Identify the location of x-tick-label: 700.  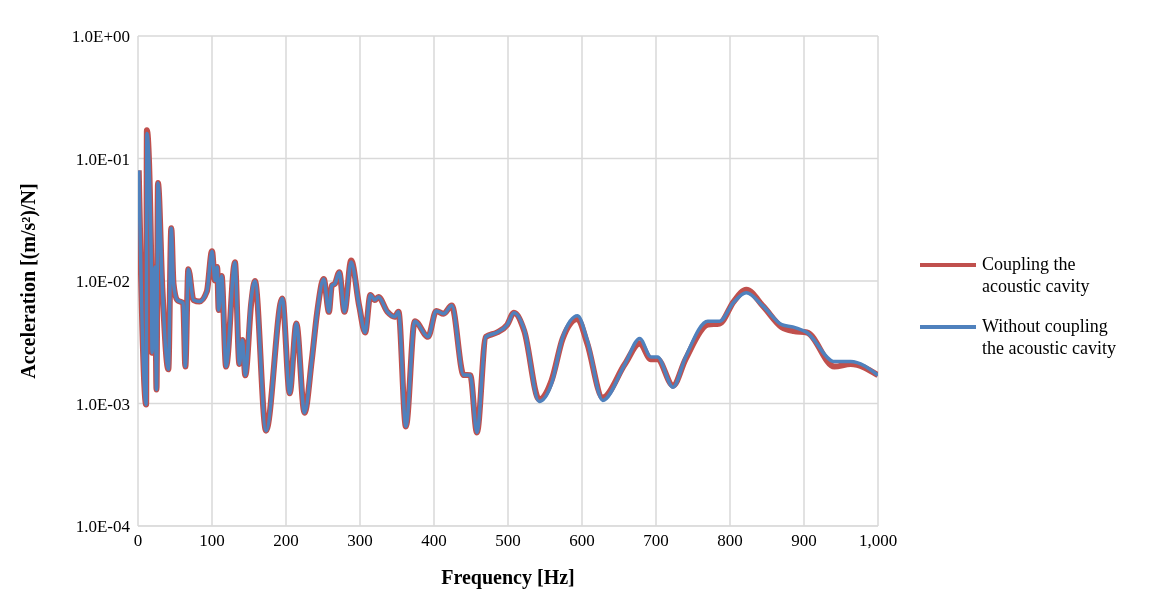
(656, 541).